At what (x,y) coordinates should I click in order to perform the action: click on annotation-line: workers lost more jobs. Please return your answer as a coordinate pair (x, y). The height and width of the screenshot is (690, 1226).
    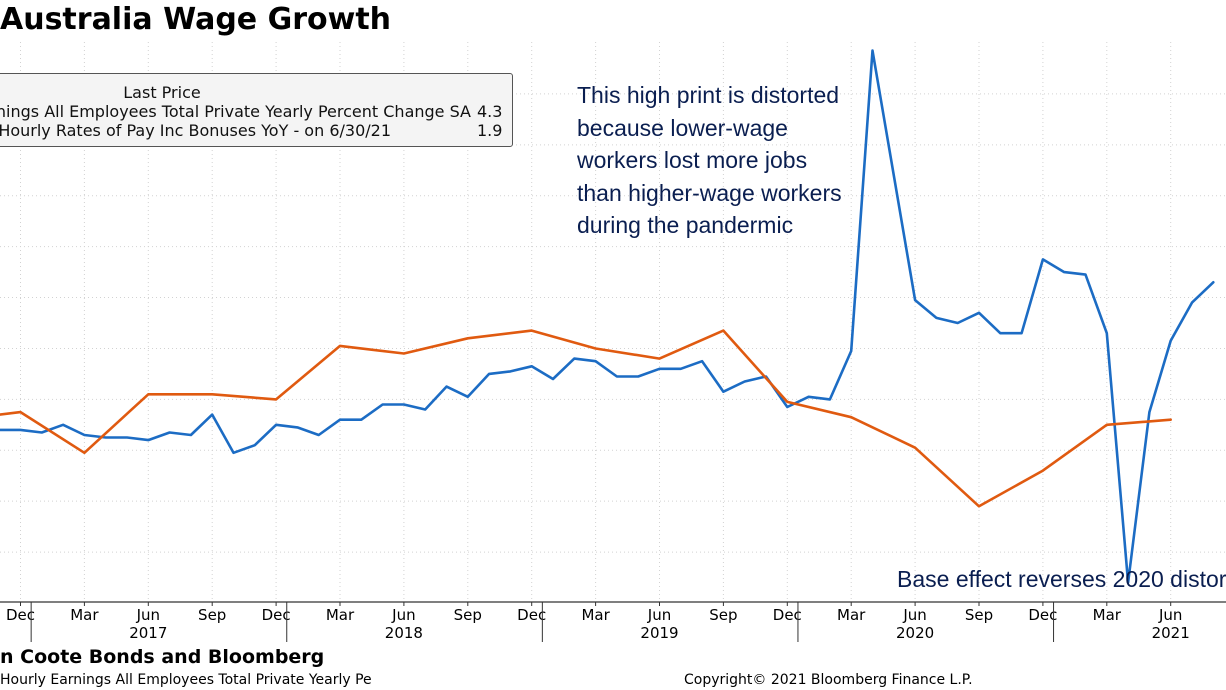
    Looking at the image, I should click on (692, 160).